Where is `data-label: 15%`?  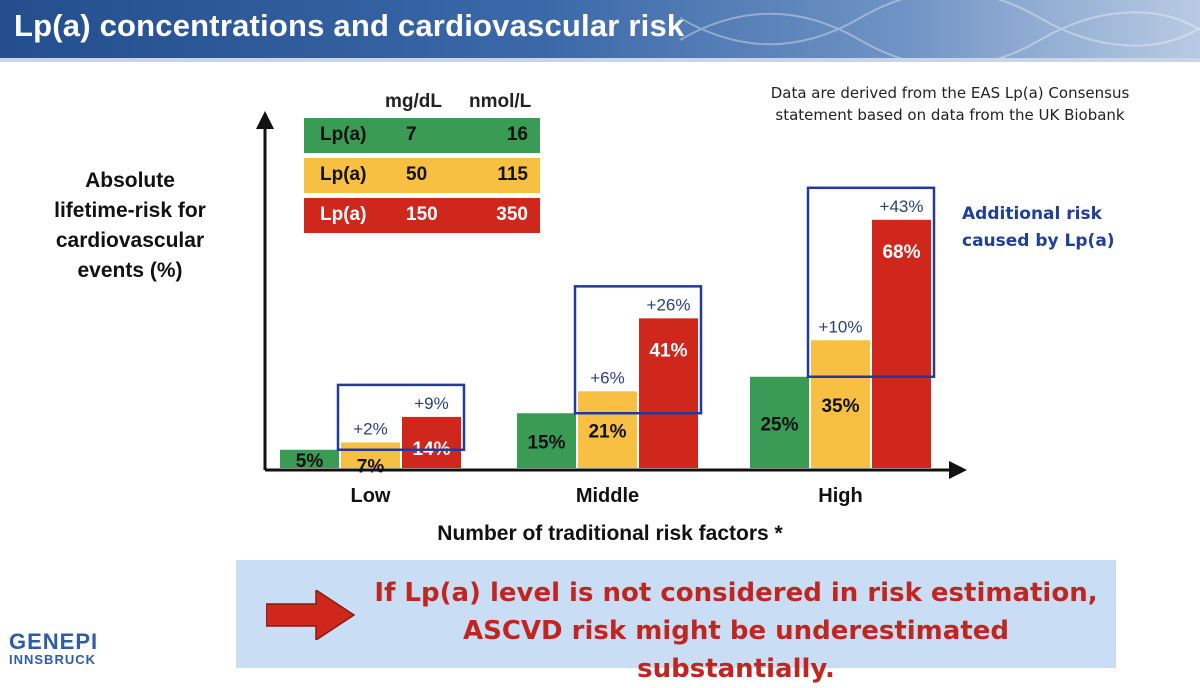
data-label: 15% is located at coordinates (546, 443).